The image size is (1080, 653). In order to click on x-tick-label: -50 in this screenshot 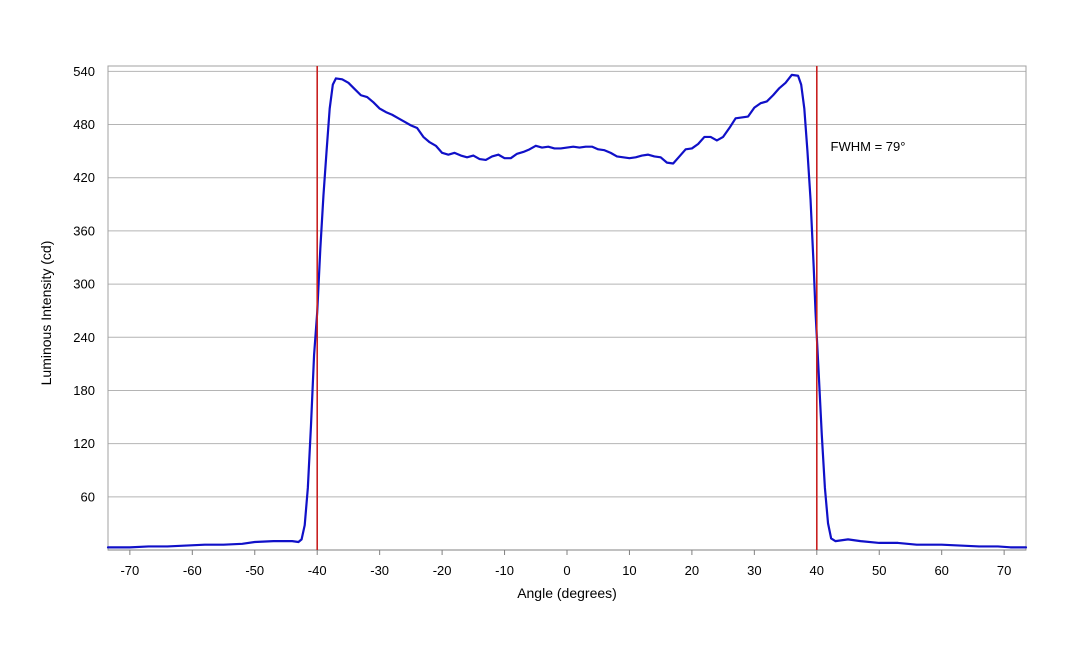, I will do `click(254, 570)`.